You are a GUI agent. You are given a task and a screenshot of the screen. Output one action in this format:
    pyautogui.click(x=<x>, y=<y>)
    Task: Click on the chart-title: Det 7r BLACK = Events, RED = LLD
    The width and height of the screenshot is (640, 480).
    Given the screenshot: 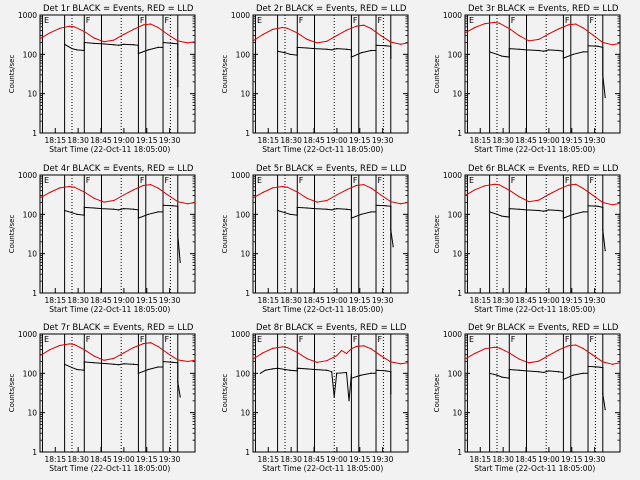 What is the action you would take?
    pyautogui.click(x=118, y=328)
    